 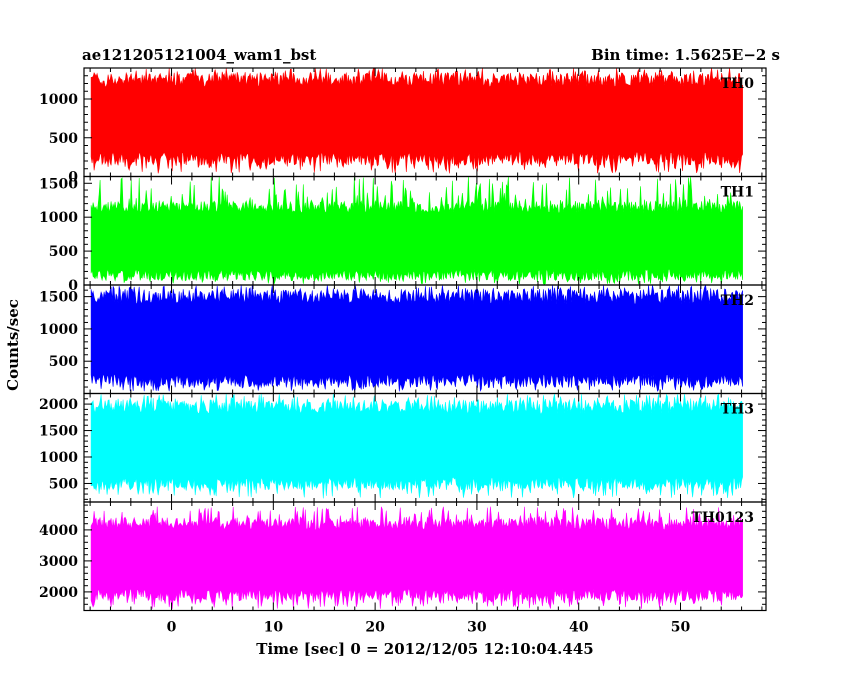 I want to click on series-th2-band, so click(x=416, y=338).